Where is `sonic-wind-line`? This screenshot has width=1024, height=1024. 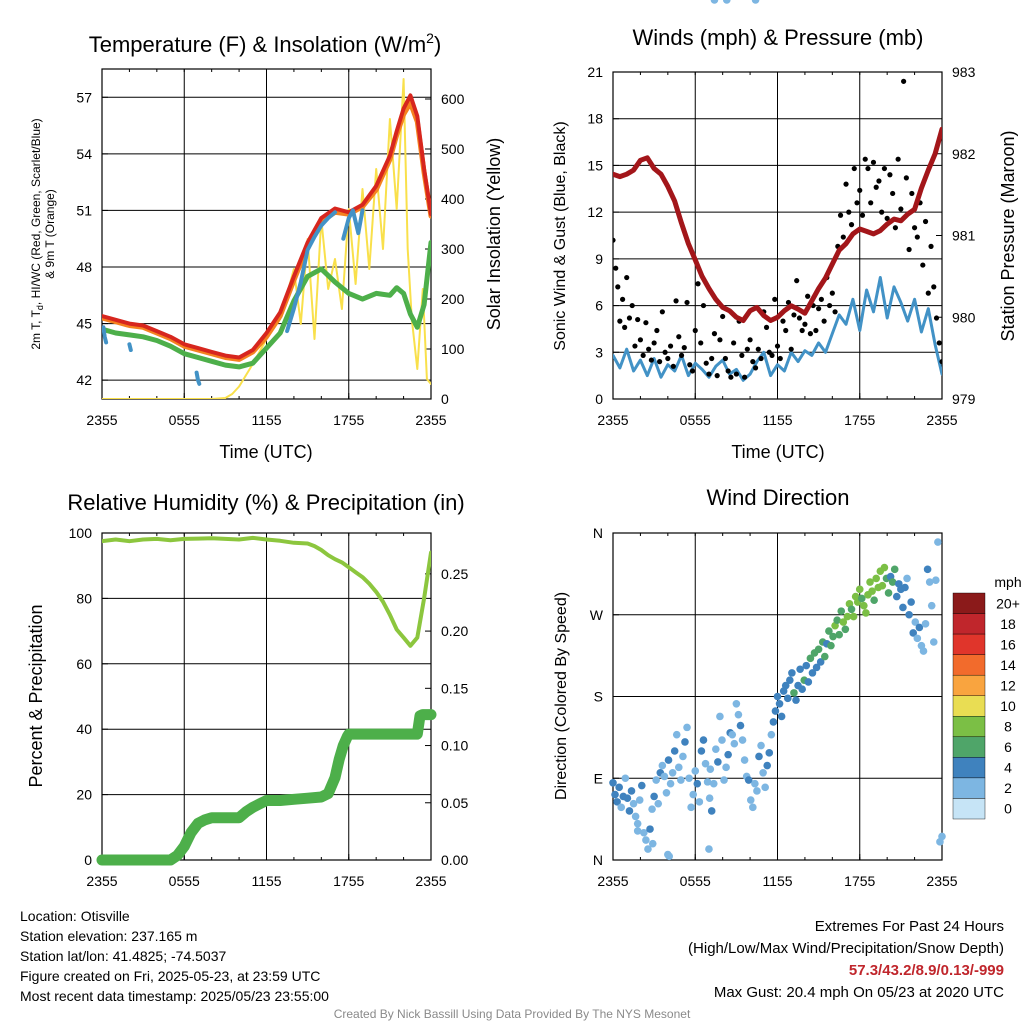
sonic-wind-line is located at coordinates (777, 329).